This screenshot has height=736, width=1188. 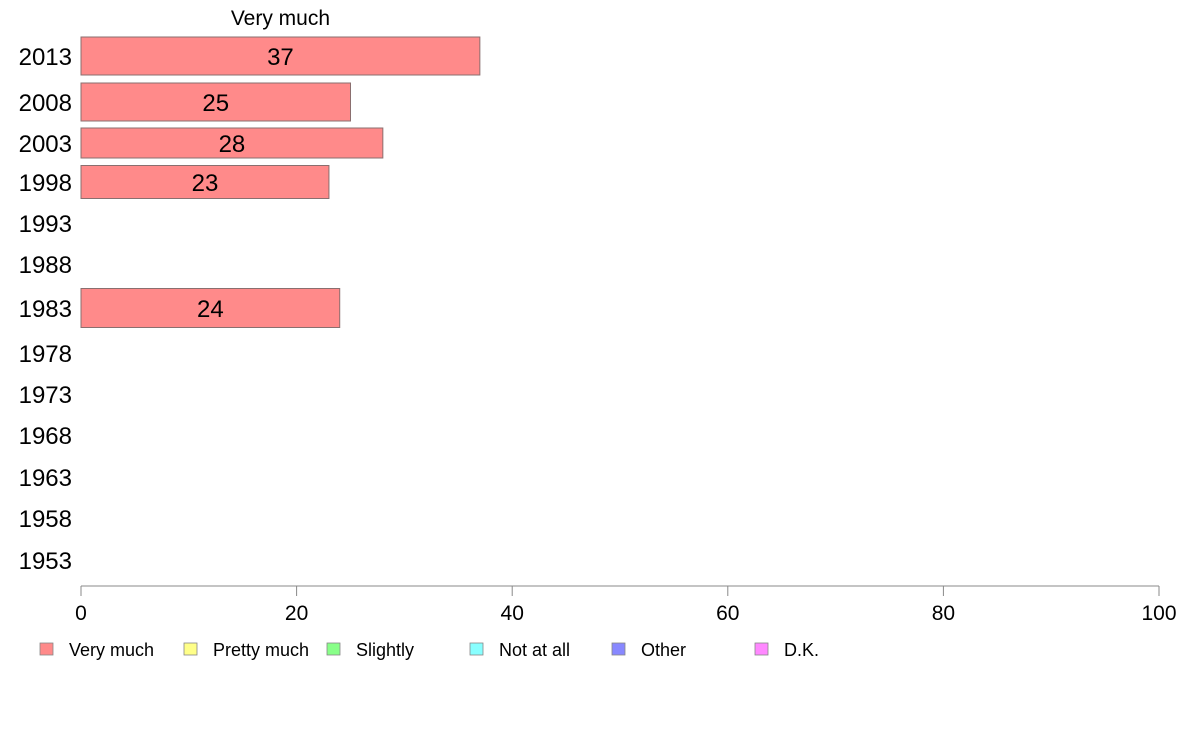 What do you see at coordinates (534, 650) in the screenshot?
I see `legend-label: Not at all` at bounding box center [534, 650].